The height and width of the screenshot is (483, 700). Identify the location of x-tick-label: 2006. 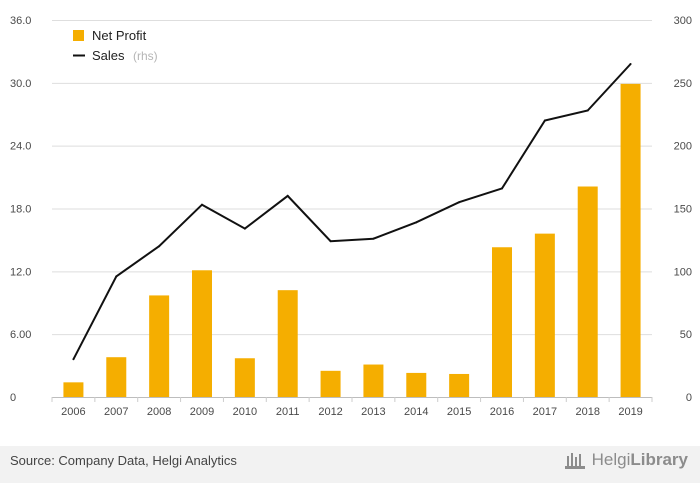
(73, 412).